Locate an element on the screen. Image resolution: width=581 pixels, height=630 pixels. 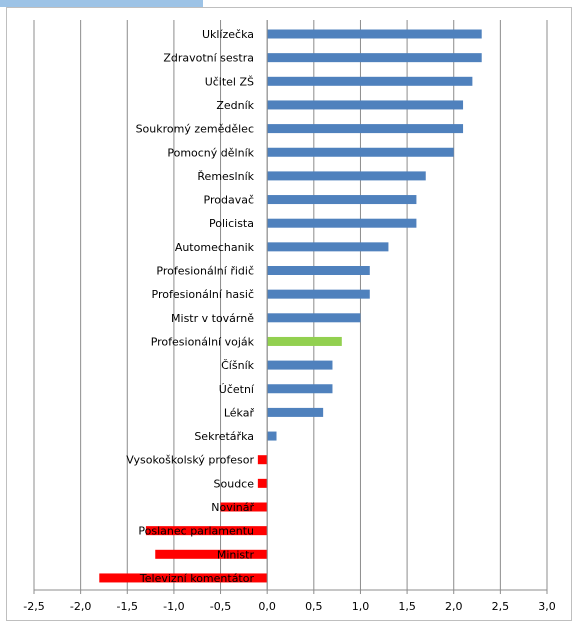
x-tick-label: -0,5 is located at coordinates (220, 606).